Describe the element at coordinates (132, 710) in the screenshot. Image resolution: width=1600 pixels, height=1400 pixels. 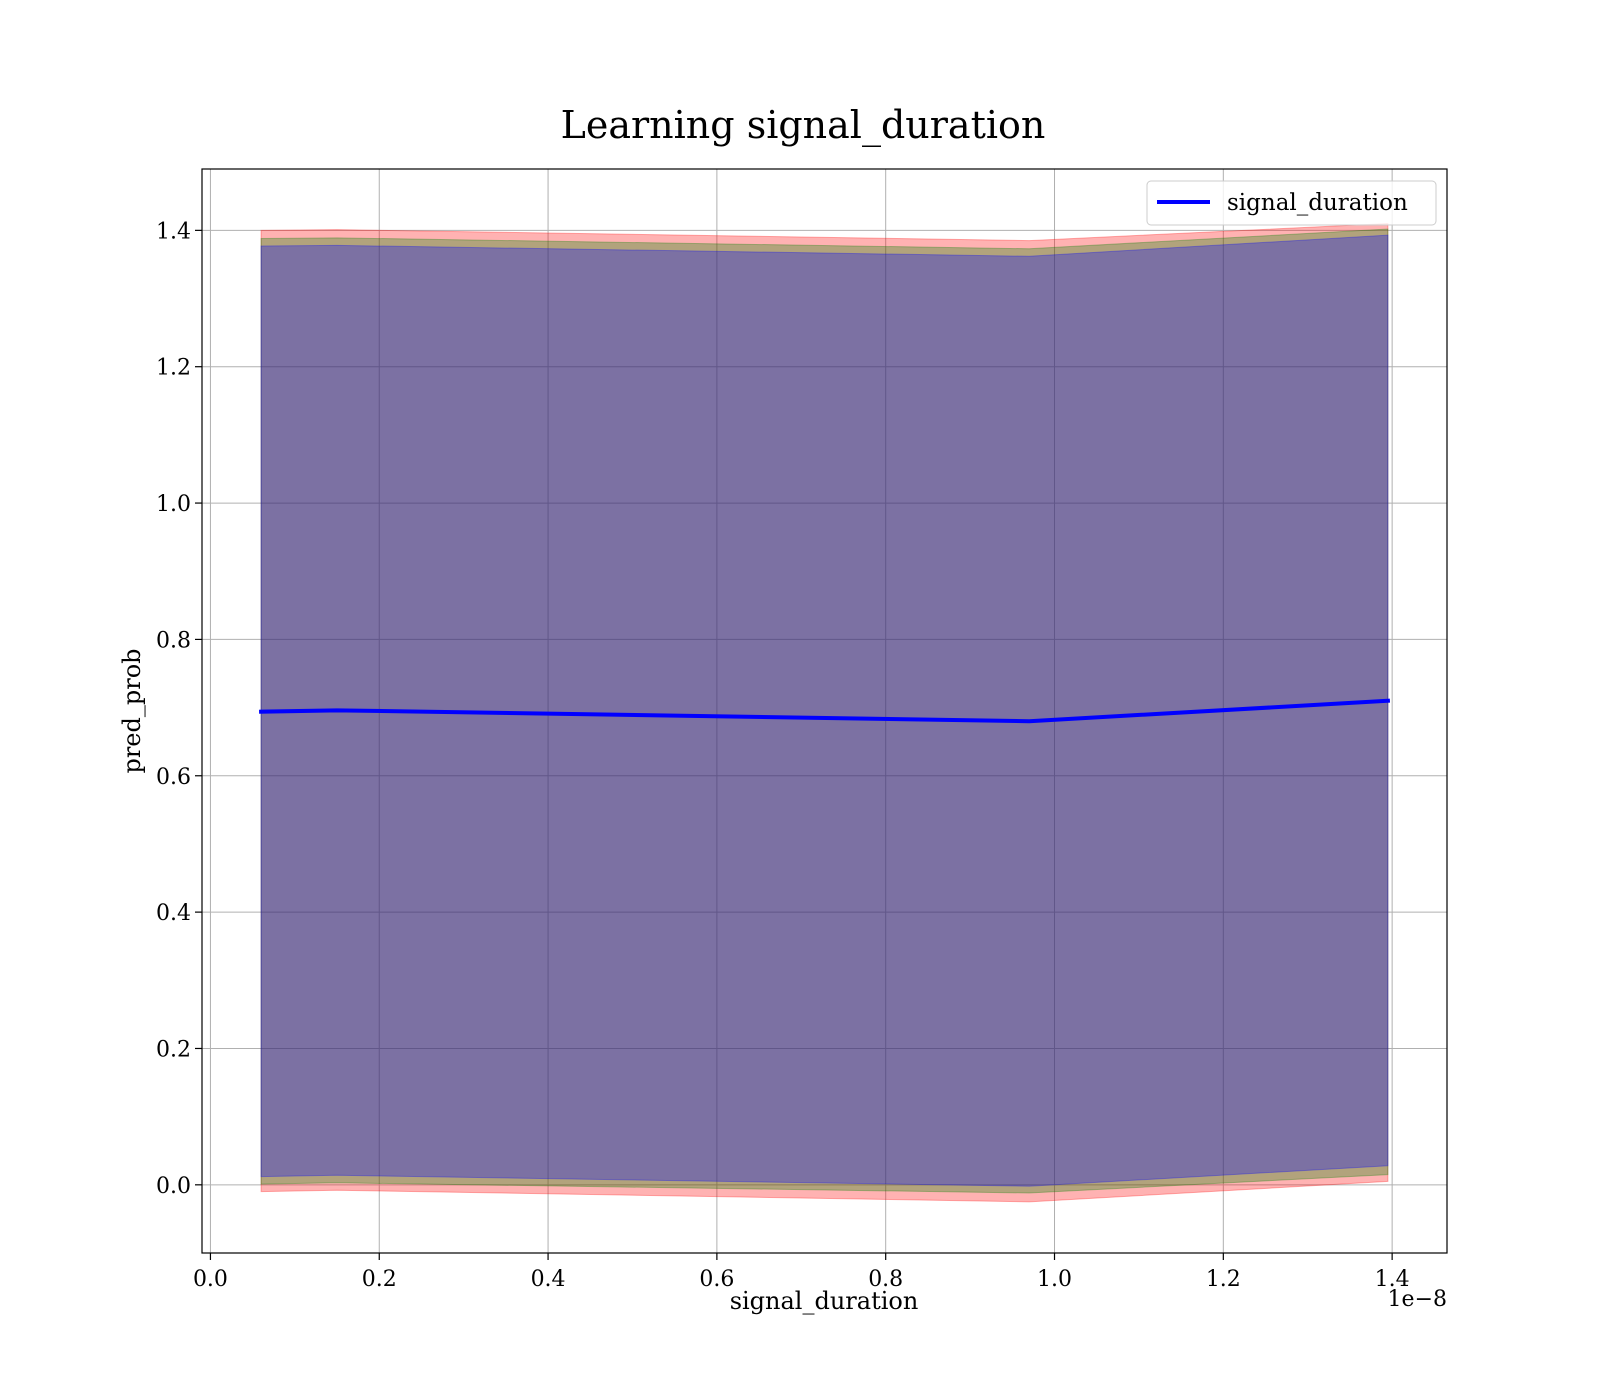
I see `y-axis-label: pred_prob` at that location.